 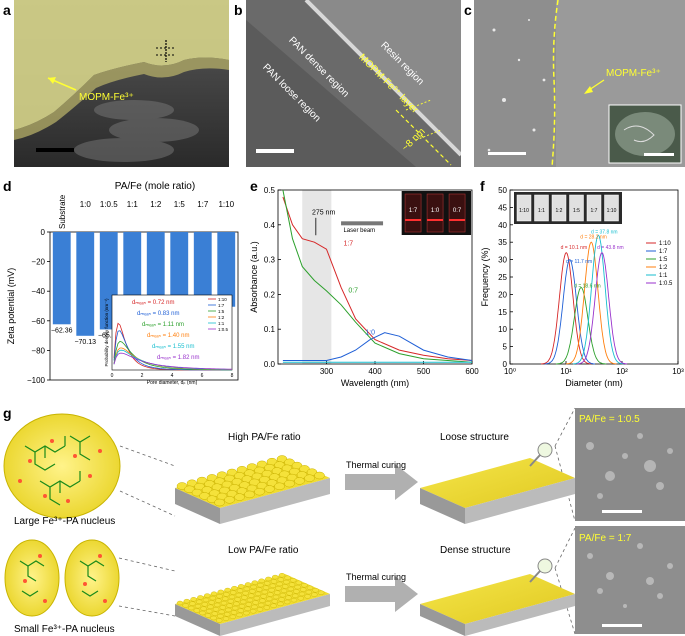 What do you see at coordinates (663, 260) in the screenshot?
I see `chart-f-legend-label: 1:5` at bounding box center [663, 260].